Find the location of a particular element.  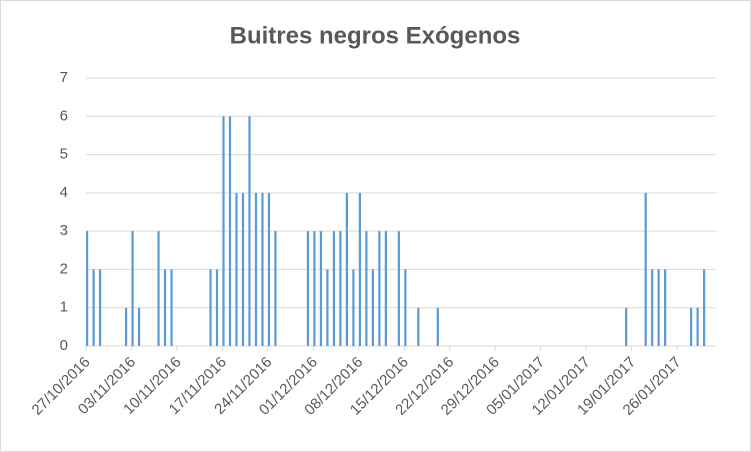

y-tick-label: 2 is located at coordinates (64, 268).